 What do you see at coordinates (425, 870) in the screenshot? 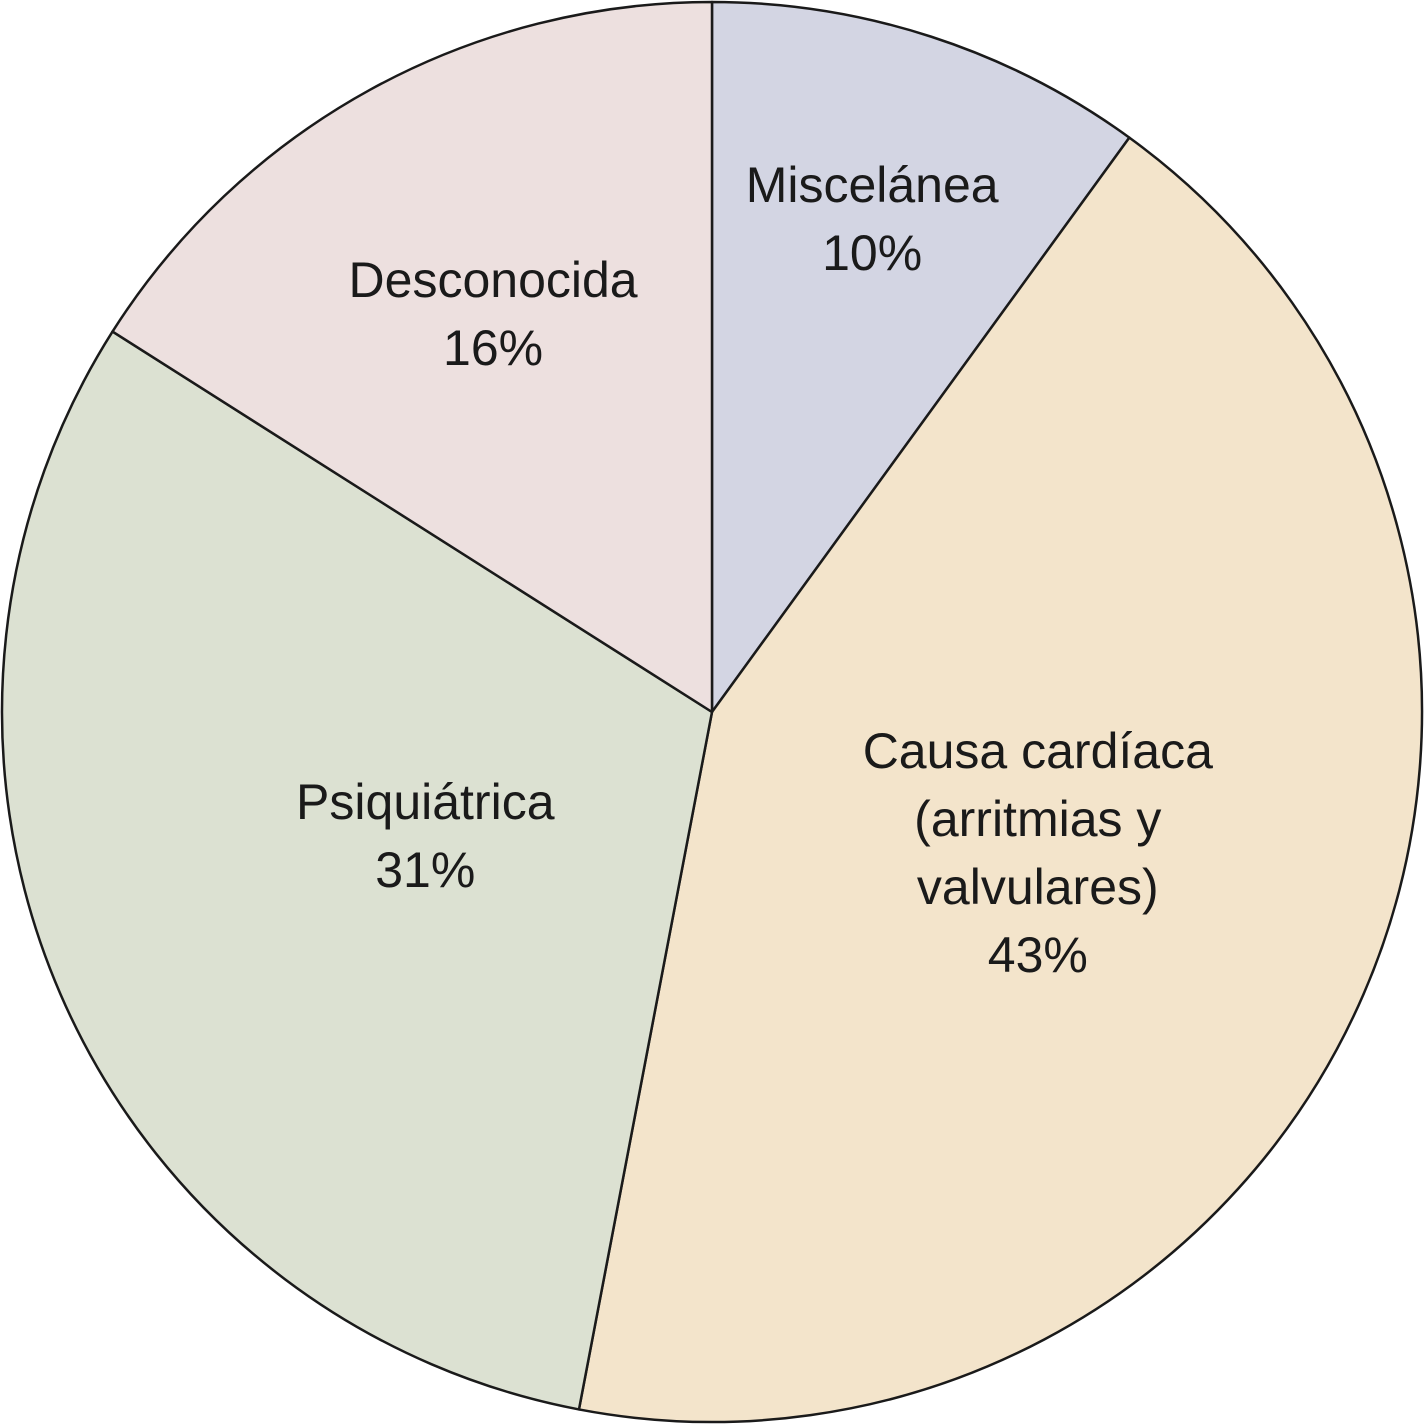
I see `value-label: 31%` at bounding box center [425, 870].